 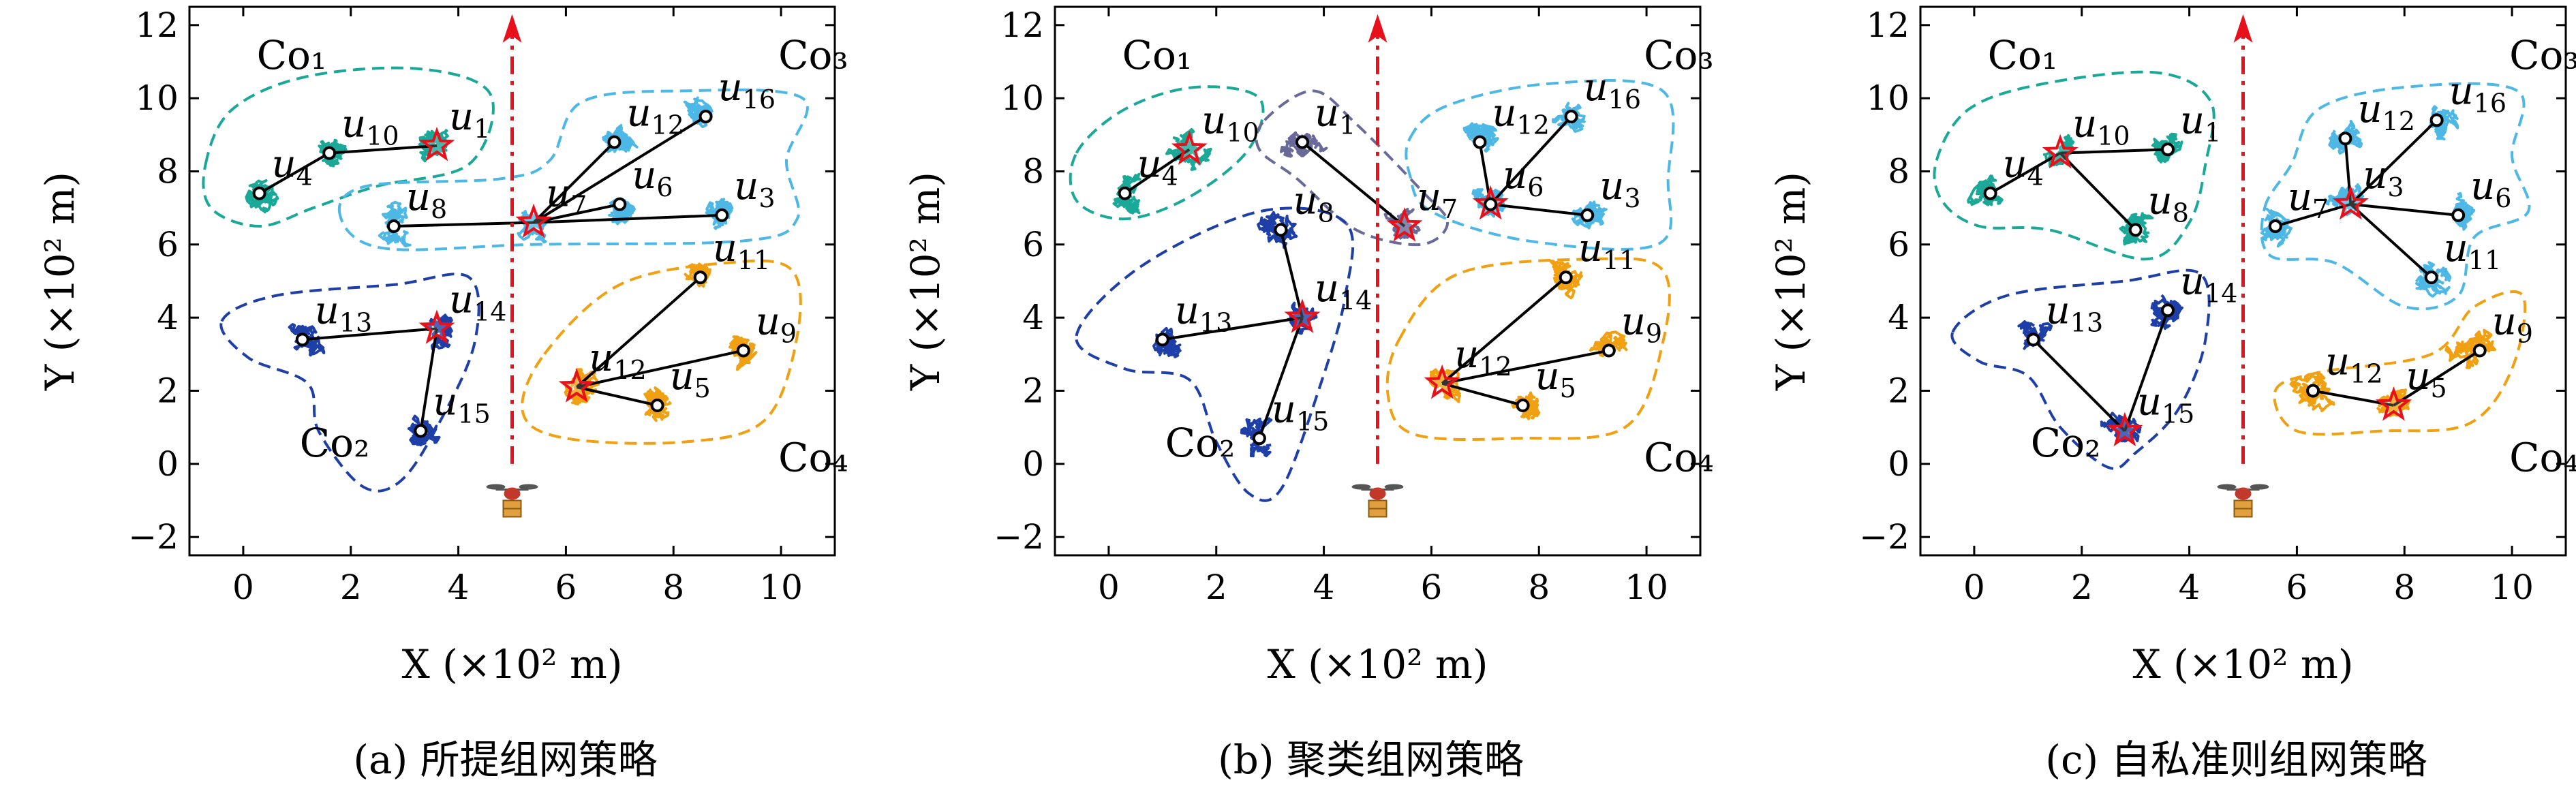 I want to click on x-tick-label: 8, so click(x=673, y=587).